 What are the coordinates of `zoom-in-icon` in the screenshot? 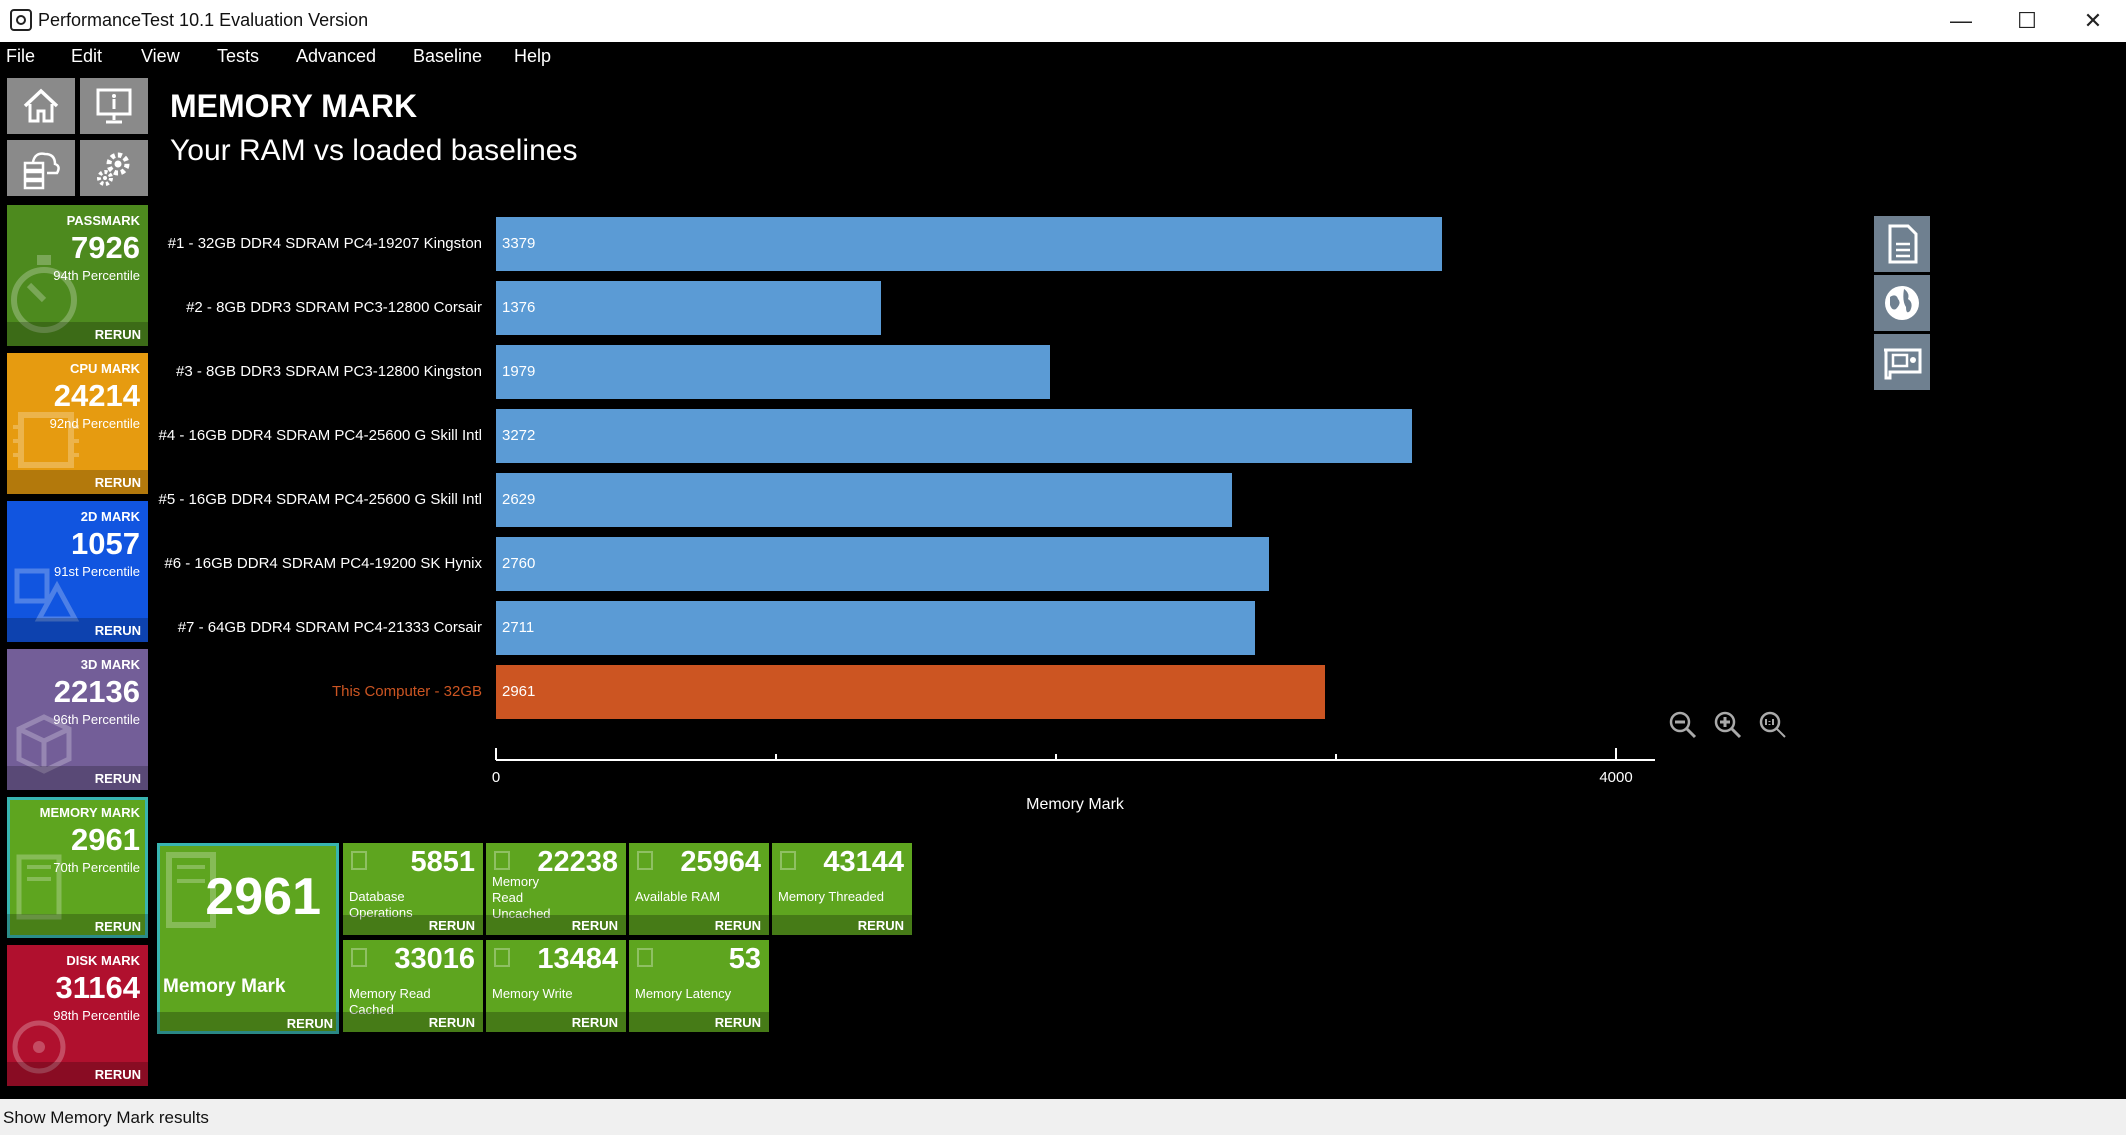 It's located at (1728, 725).